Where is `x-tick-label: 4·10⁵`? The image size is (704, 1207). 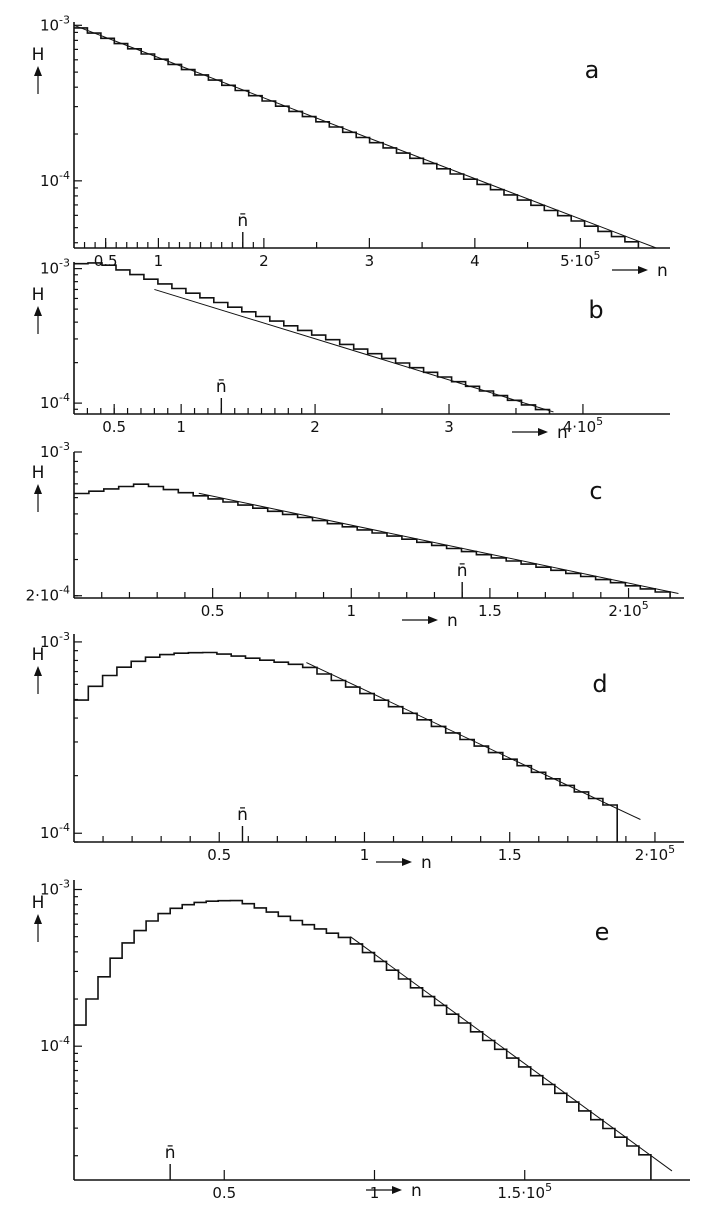
x-tick-label: 4·10⁵ is located at coordinates (583, 425).